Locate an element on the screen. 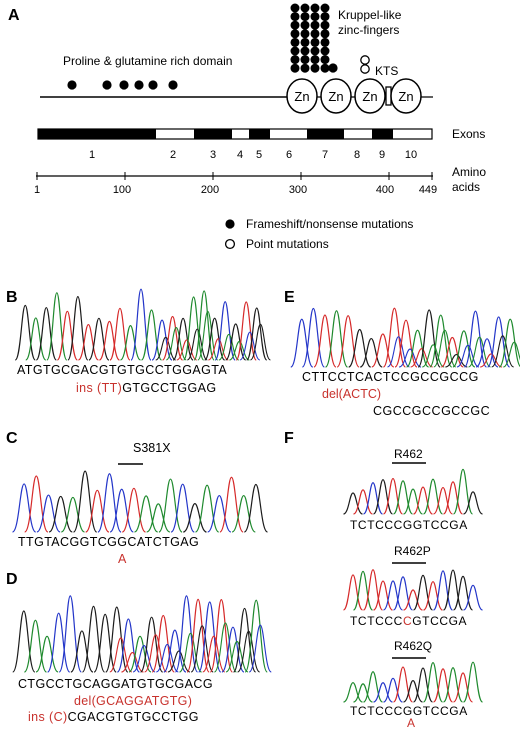 Image resolution: width=520 pixels, height=729 pixels. legend-filled-label: Frameshift/nonsense mutations is located at coordinates (329, 224).